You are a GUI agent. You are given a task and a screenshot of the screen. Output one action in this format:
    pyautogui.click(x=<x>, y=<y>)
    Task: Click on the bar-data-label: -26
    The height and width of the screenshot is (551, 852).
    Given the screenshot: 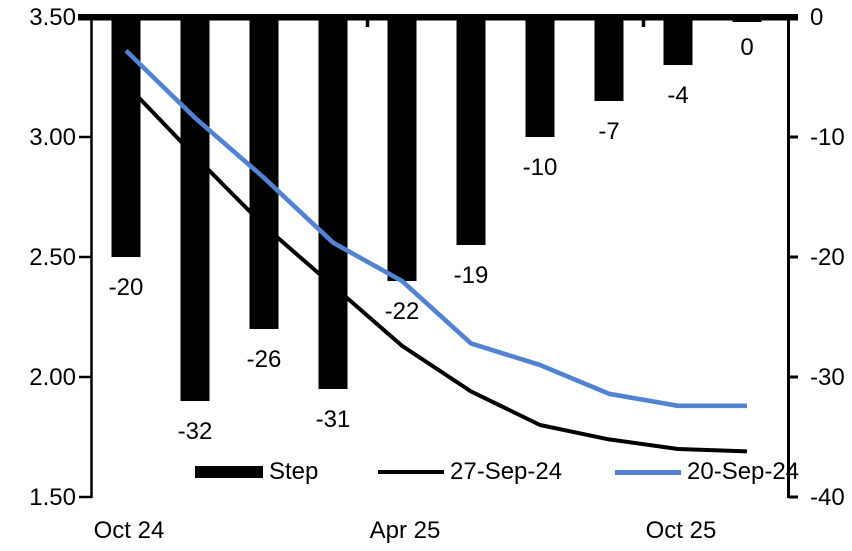 What is the action you would take?
    pyautogui.click(x=264, y=359)
    